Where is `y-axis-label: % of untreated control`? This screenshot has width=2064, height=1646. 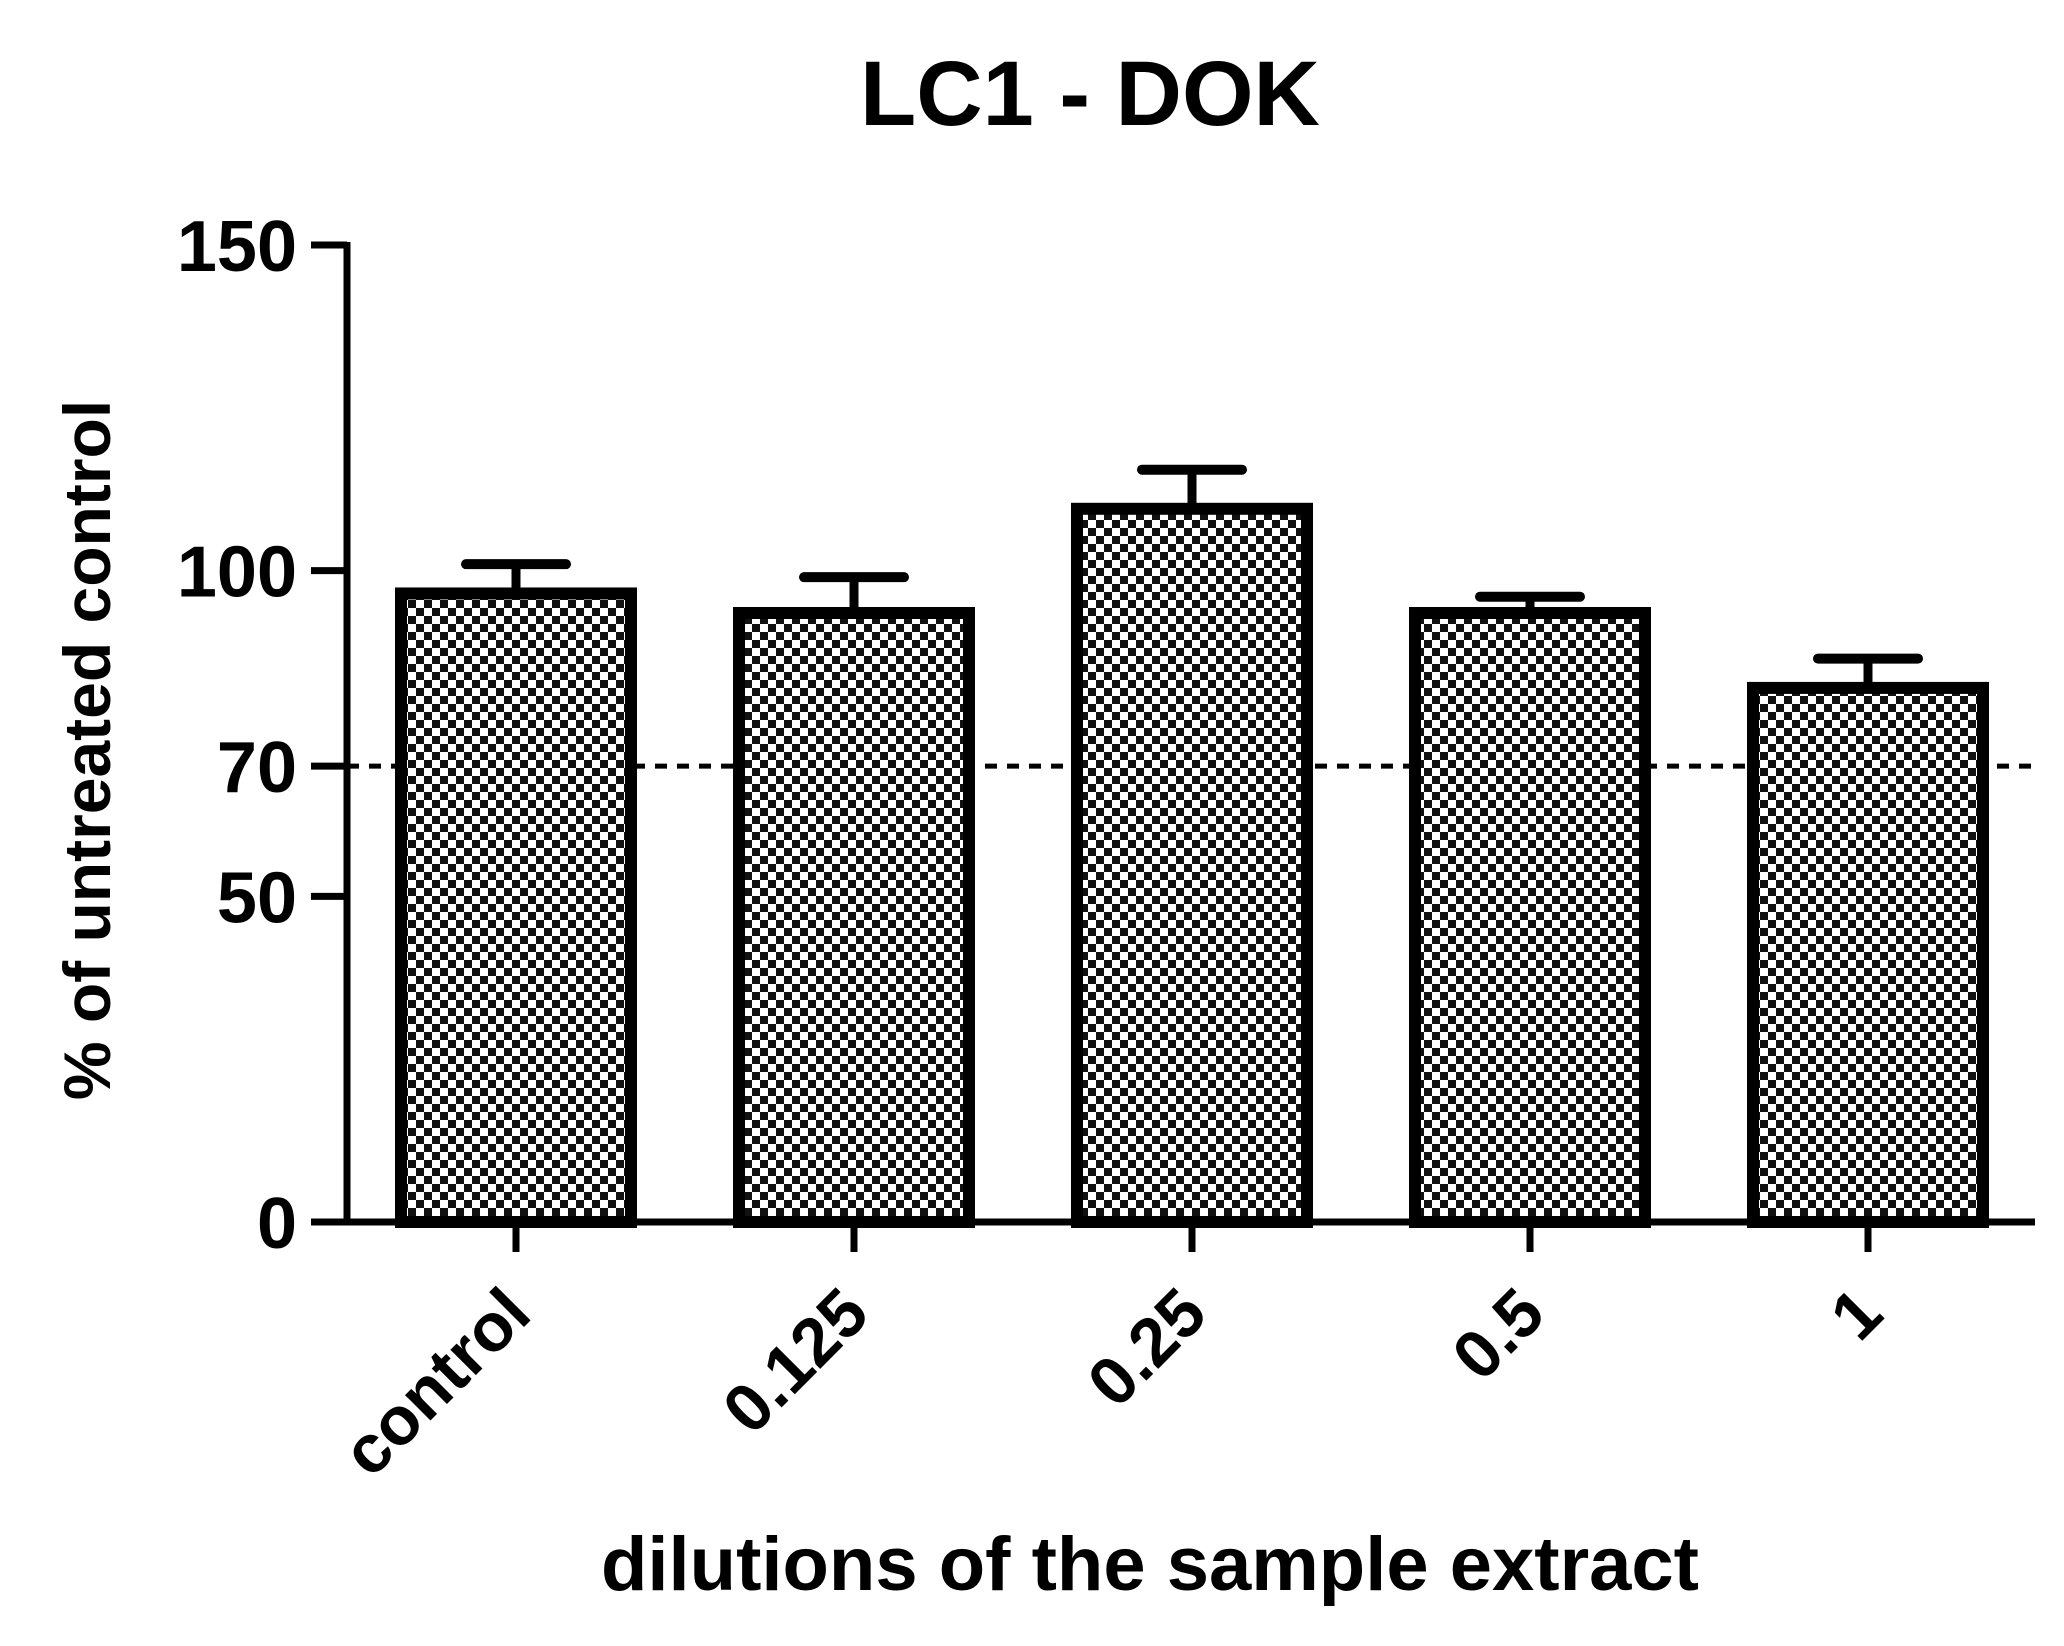 y-axis-label: % of untreated control is located at coordinates (87, 750).